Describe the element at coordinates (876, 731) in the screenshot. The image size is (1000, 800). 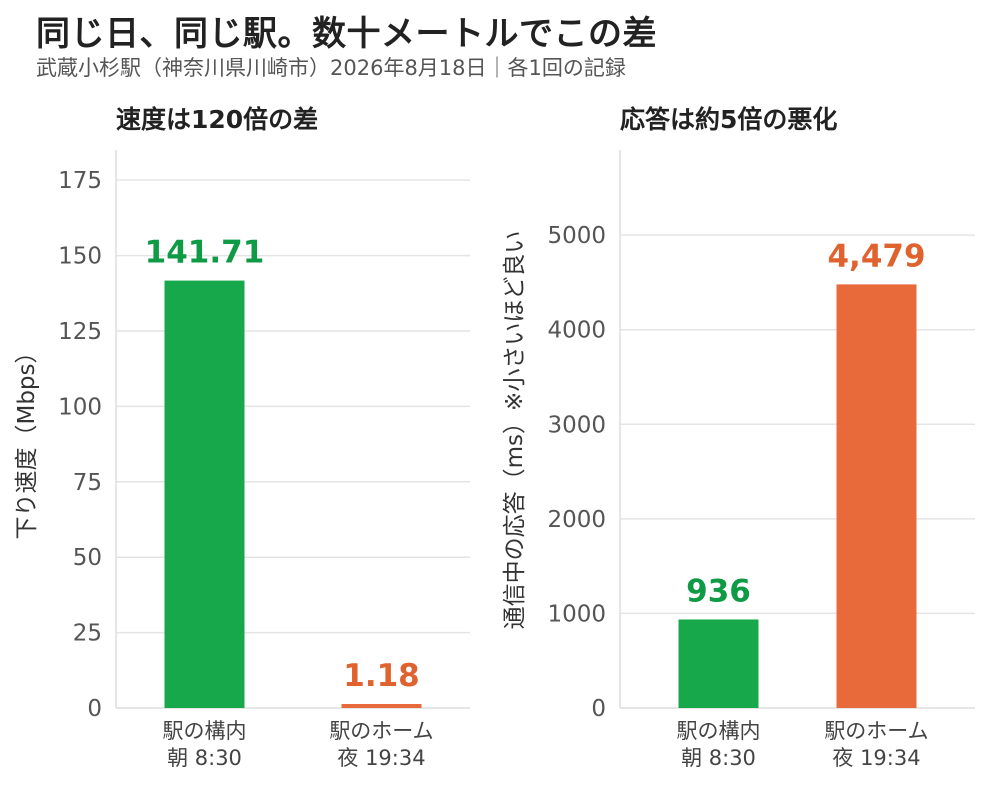
I see `latency-x-tick-label: 駅のホーム` at that location.